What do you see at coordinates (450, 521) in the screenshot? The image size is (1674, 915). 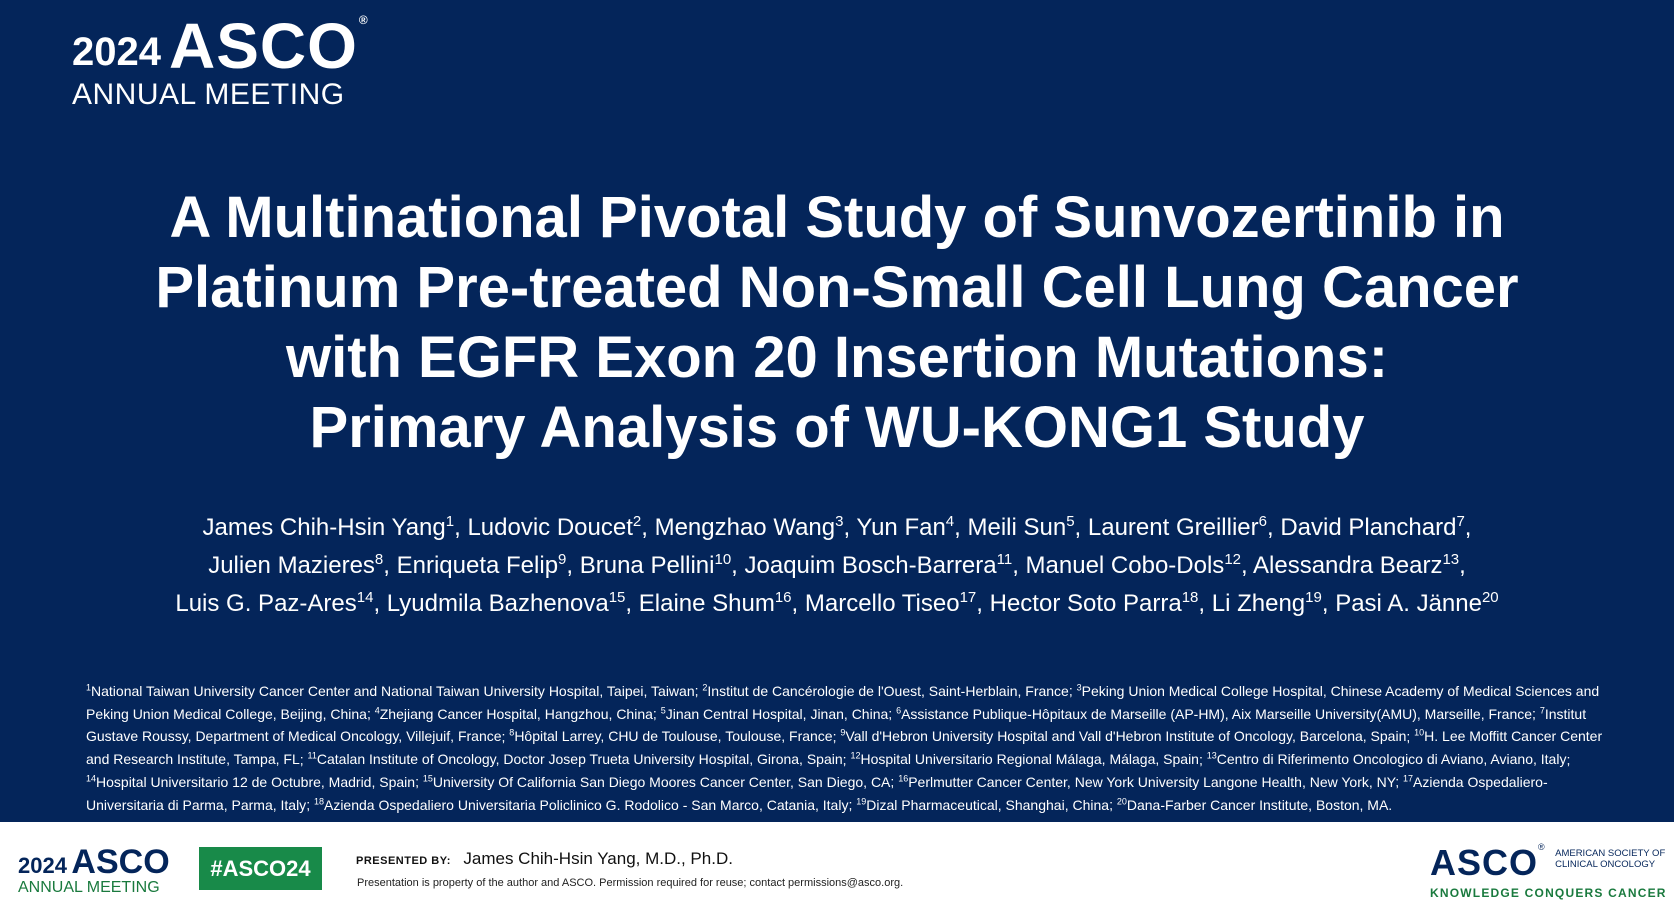 I see `author-affiliation-number: 1` at bounding box center [450, 521].